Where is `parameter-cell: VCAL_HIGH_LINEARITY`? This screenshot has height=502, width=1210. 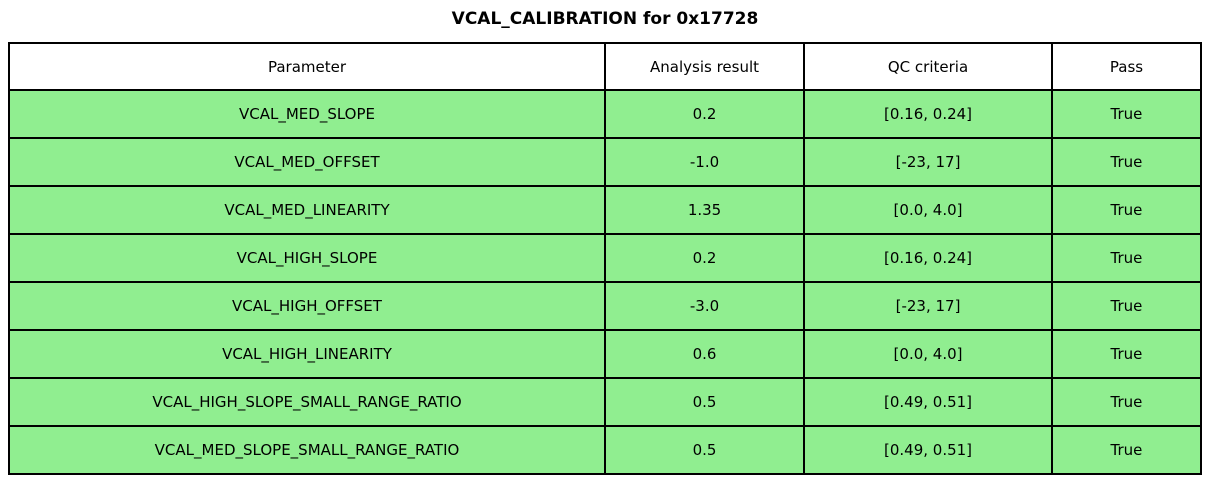 parameter-cell: VCAL_HIGH_LINEARITY is located at coordinates (307, 354).